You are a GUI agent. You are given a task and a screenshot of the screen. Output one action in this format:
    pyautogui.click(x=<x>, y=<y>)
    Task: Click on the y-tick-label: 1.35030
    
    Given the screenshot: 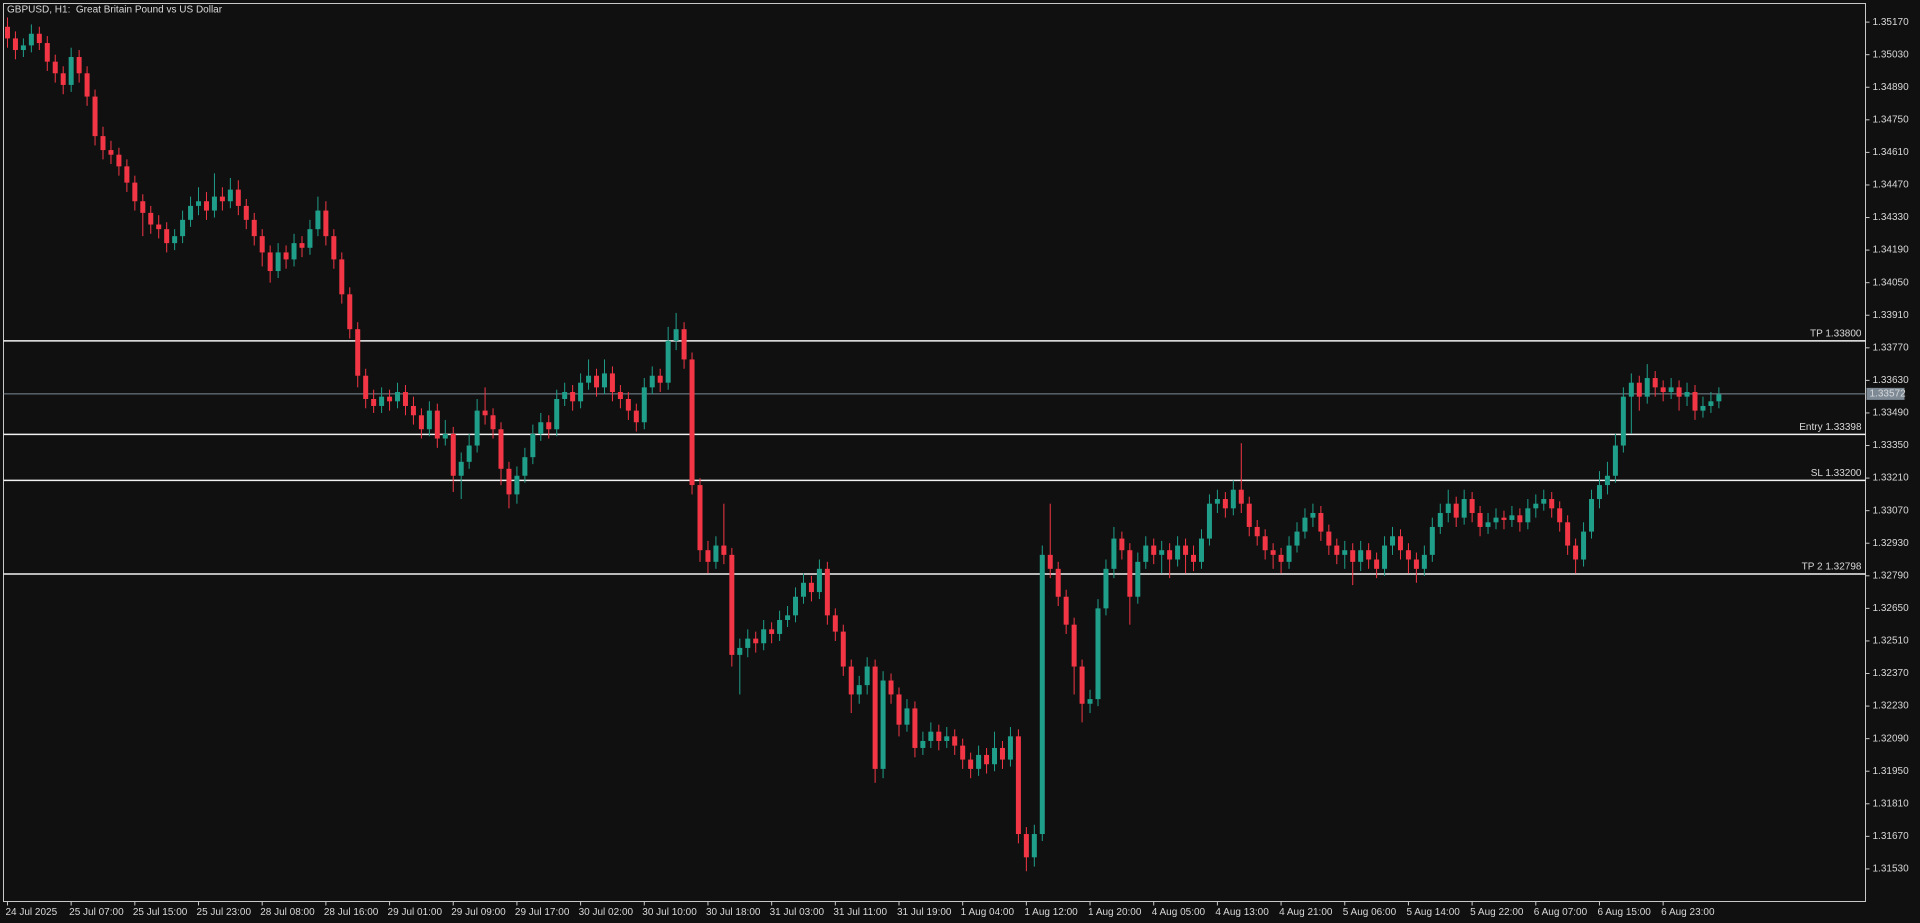 What is the action you would take?
    pyautogui.click(x=1891, y=54)
    